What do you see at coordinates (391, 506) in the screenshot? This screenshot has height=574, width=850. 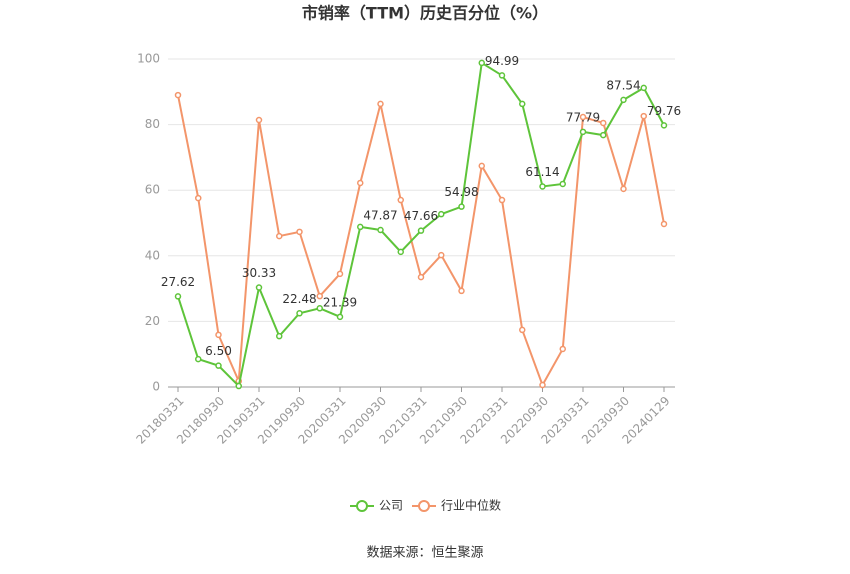 I see `legend-label: 公司` at bounding box center [391, 506].